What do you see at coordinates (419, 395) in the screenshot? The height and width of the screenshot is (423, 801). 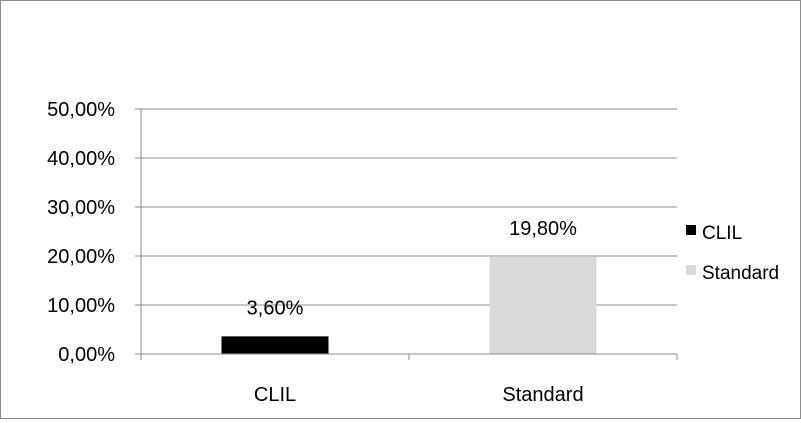 I see `x-category-labels: CLIL Standard` at bounding box center [419, 395].